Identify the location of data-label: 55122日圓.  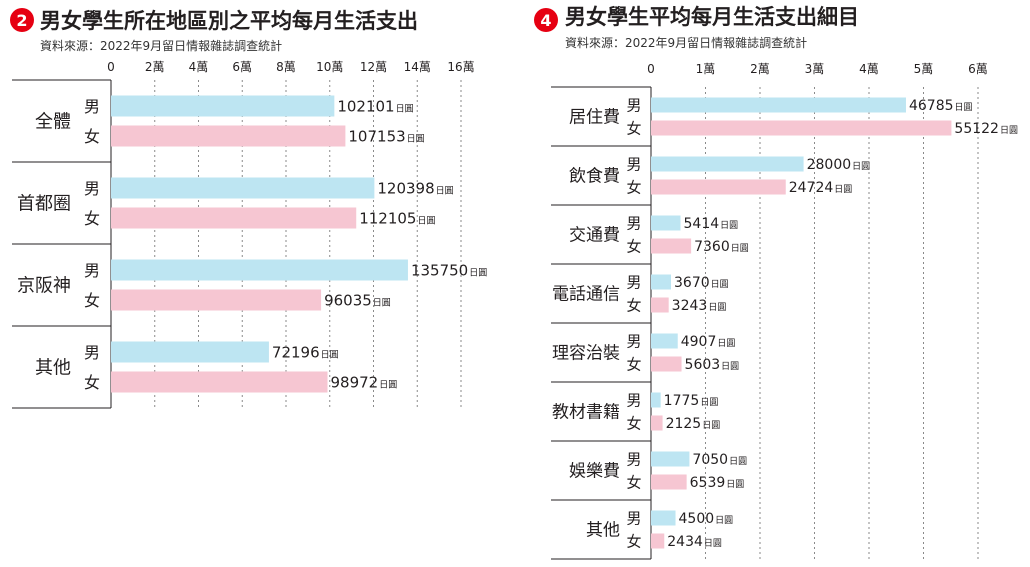
(986, 129).